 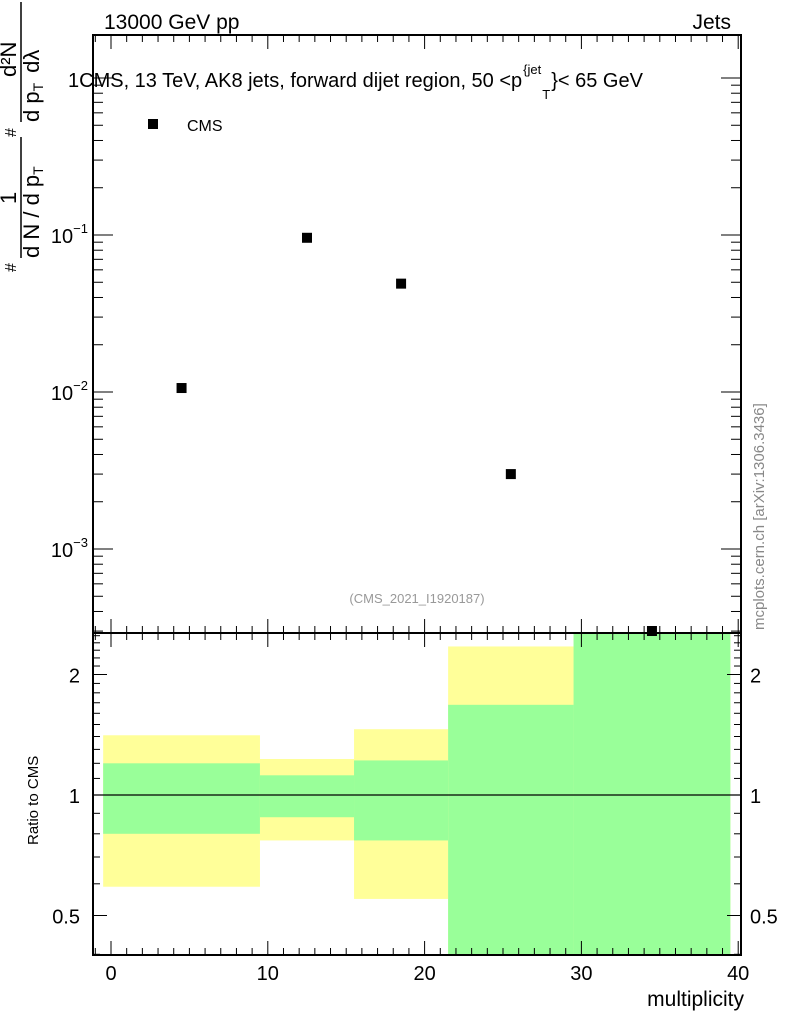 What do you see at coordinates (38, 170) in the screenshot?
I see `ylabel-den-sub: T` at bounding box center [38, 170].